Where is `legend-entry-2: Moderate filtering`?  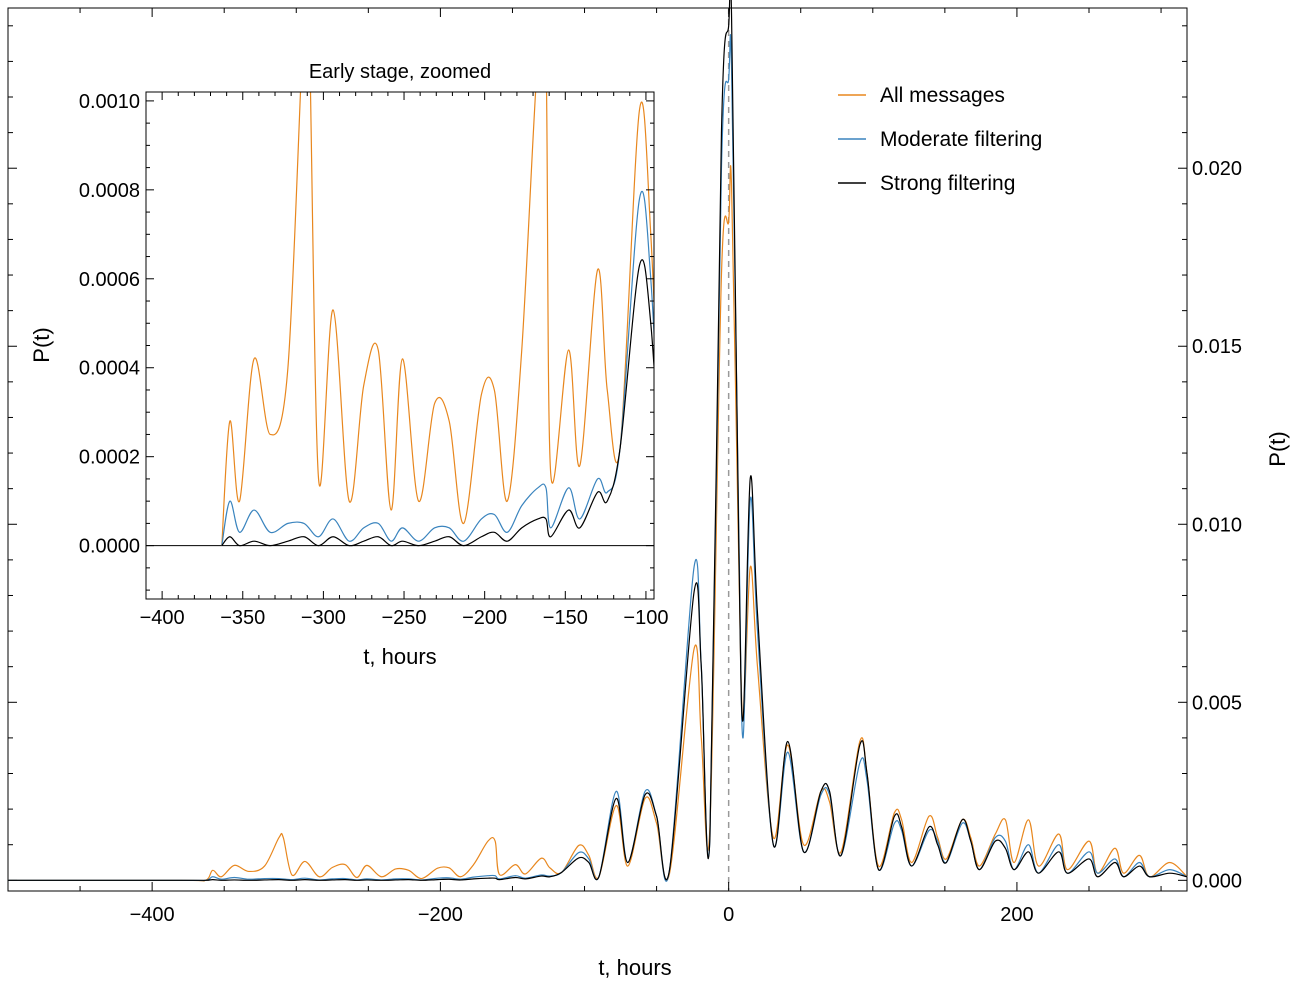 legend-entry-2: Moderate filtering is located at coordinates (961, 139).